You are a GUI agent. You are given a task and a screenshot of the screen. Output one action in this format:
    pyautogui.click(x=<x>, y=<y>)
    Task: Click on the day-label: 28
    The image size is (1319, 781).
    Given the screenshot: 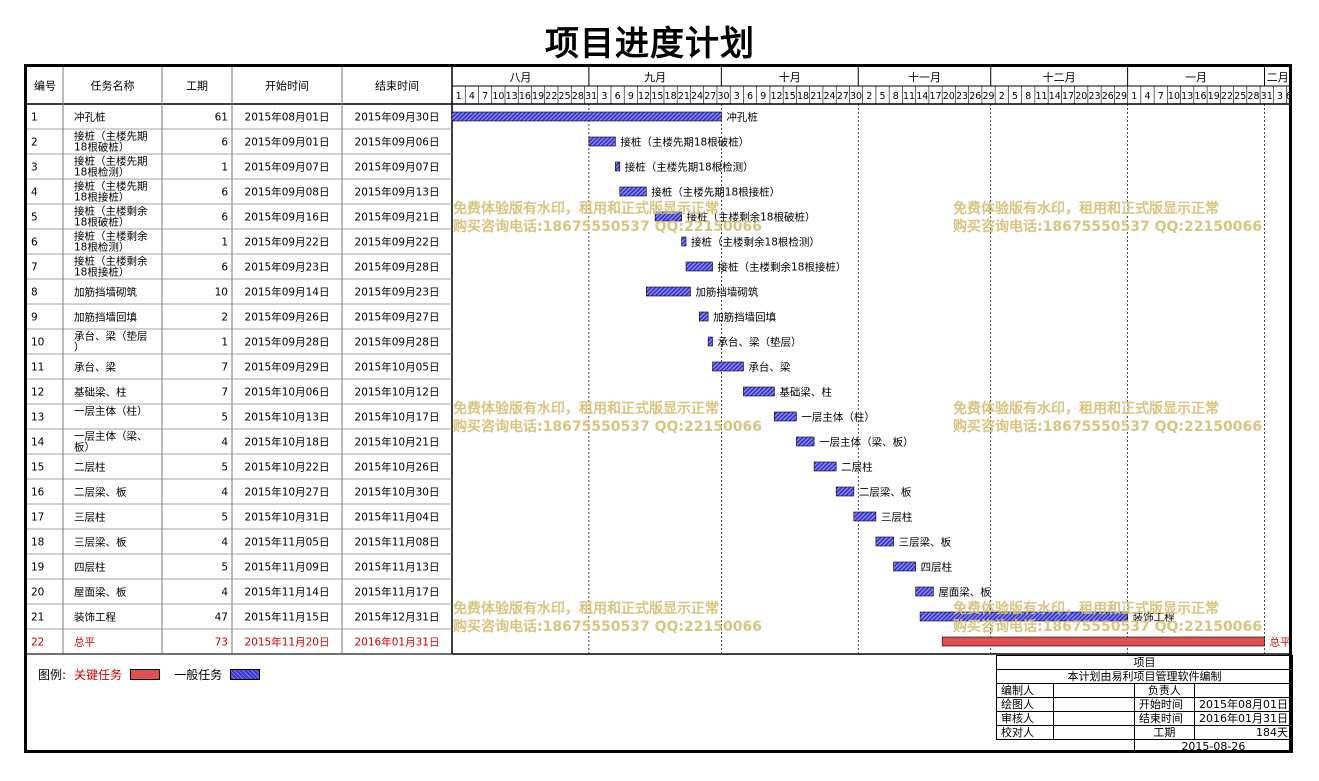 What is the action you would take?
    pyautogui.click(x=578, y=96)
    